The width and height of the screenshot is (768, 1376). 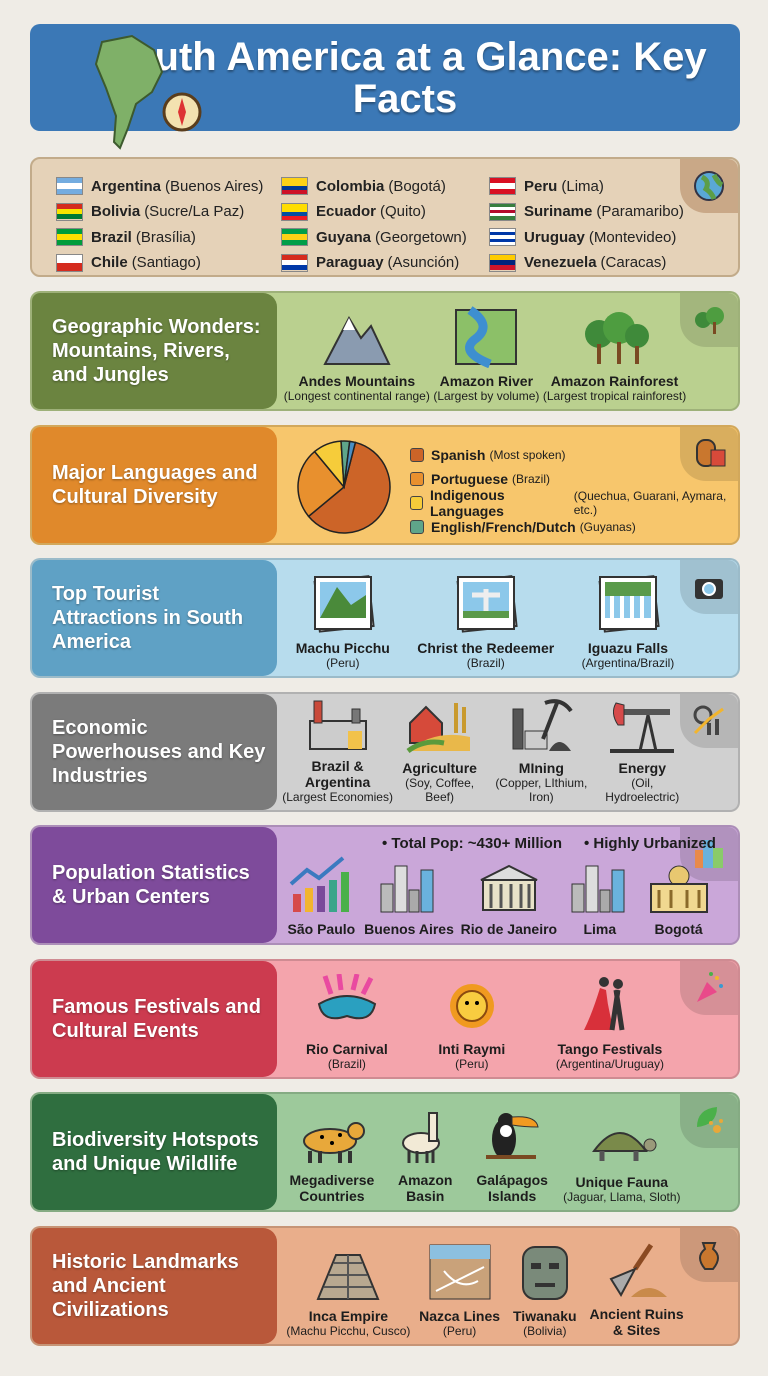 What do you see at coordinates (637, 1288) in the screenshot?
I see `list-item: Ancient Ruins & Sites` at bounding box center [637, 1288].